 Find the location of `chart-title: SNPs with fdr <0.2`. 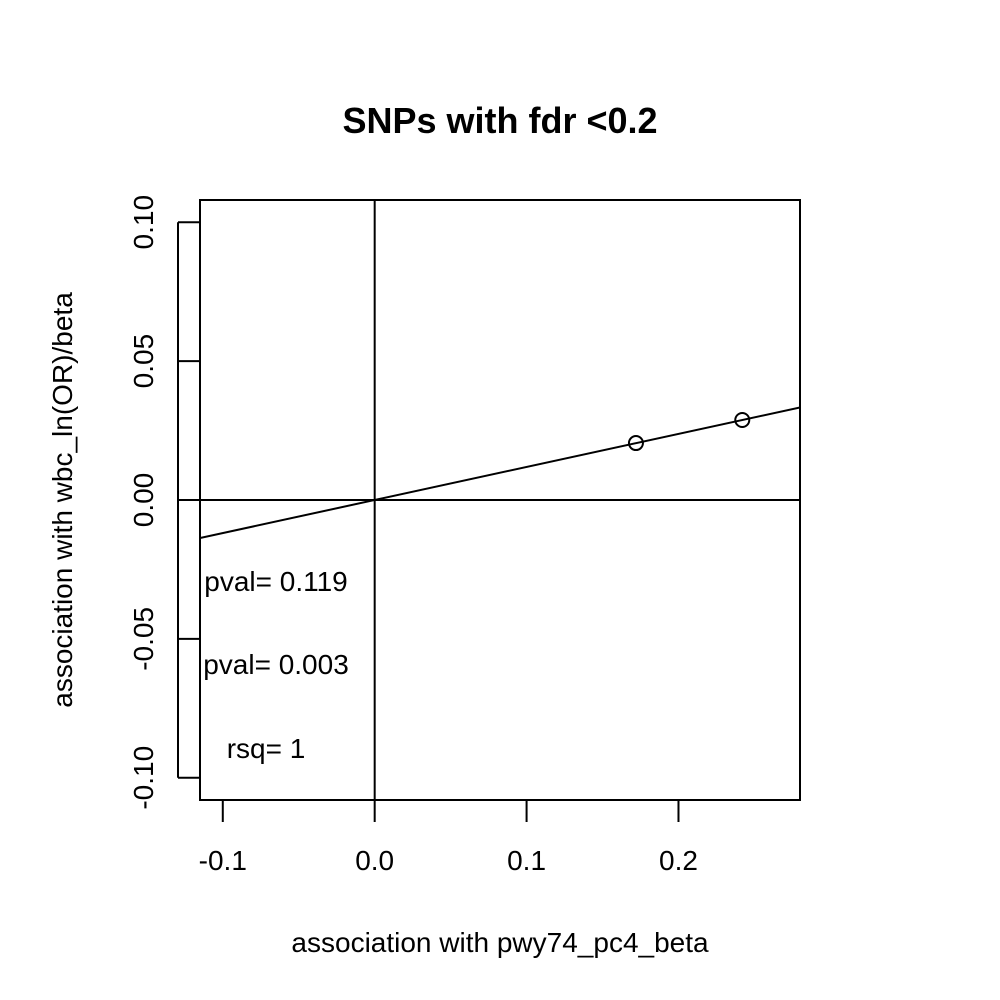

chart-title: SNPs with fdr <0.2 is located at coordinates (499, 120).